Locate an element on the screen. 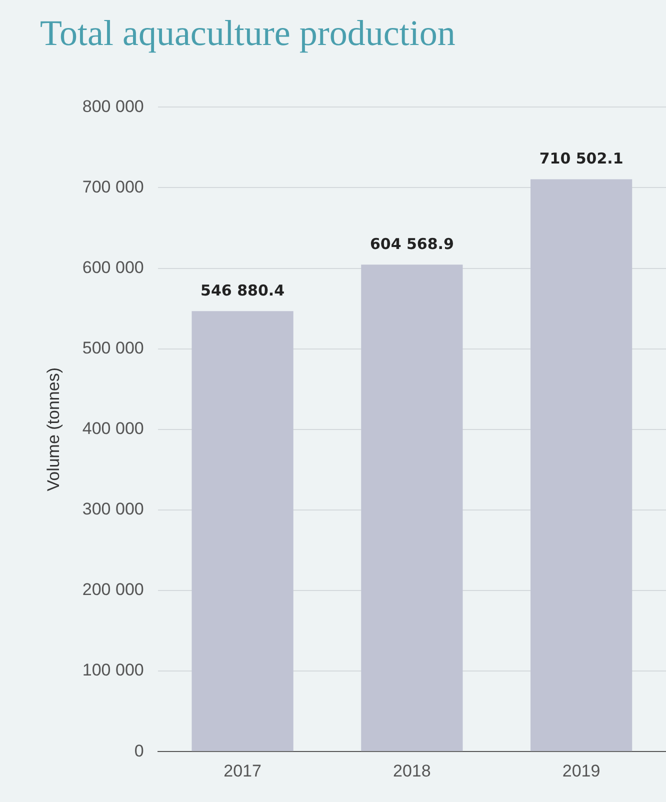 Image resolution: width=666 pixels, height=802 pixels. chart-title: Total aquaculture production is located at coordinates (248, 33).